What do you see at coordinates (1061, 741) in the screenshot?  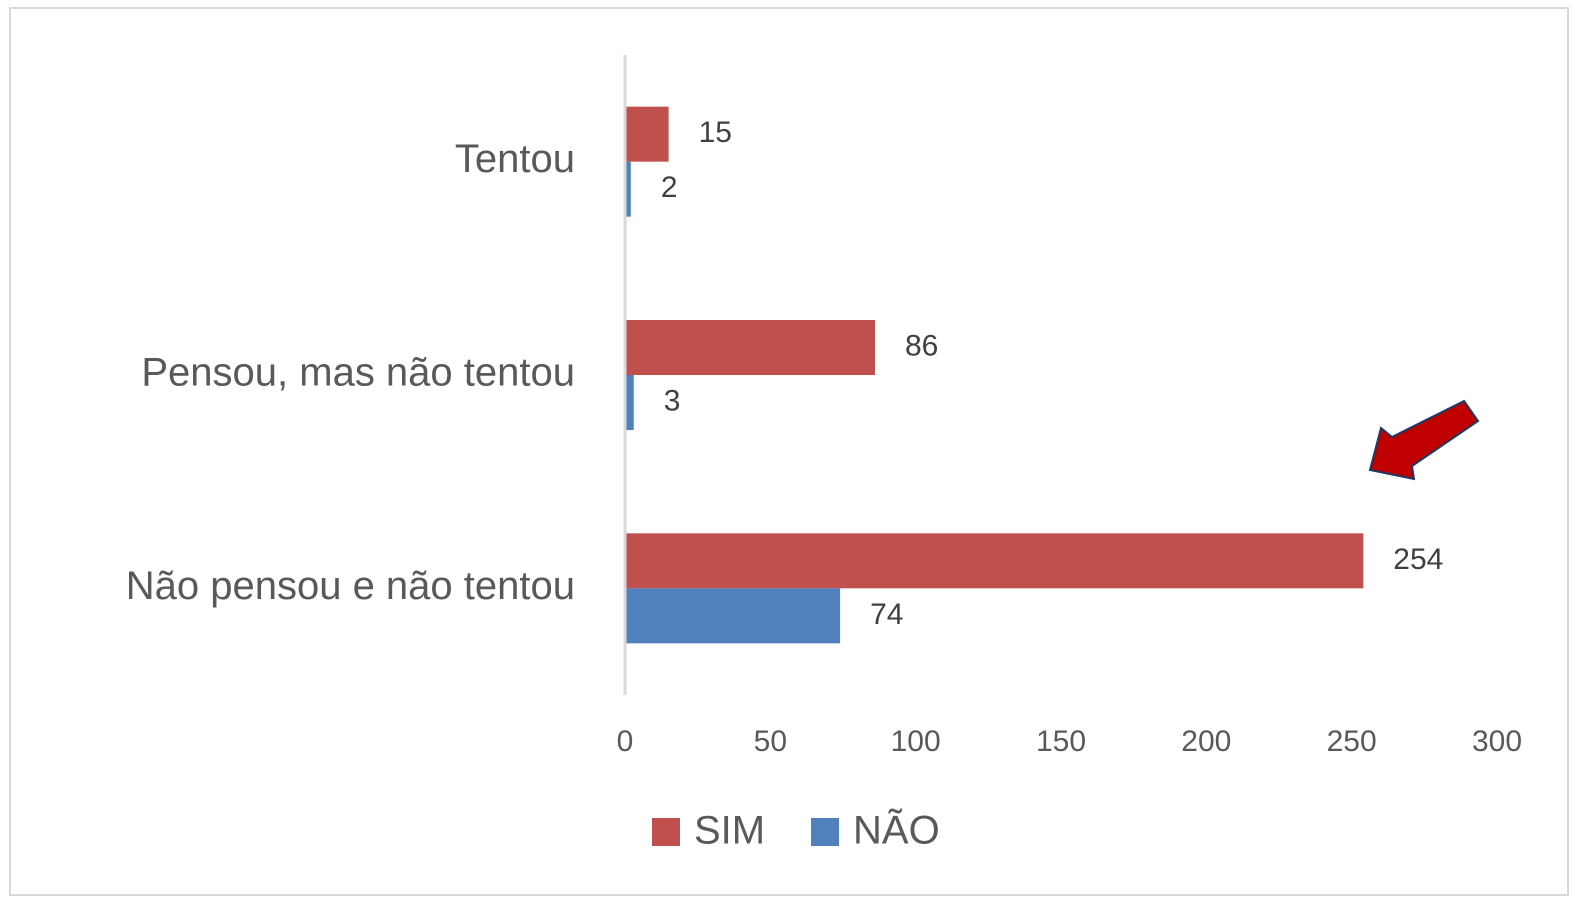 I see `x-tick-label: 150` at bounding box center [1061, 741].